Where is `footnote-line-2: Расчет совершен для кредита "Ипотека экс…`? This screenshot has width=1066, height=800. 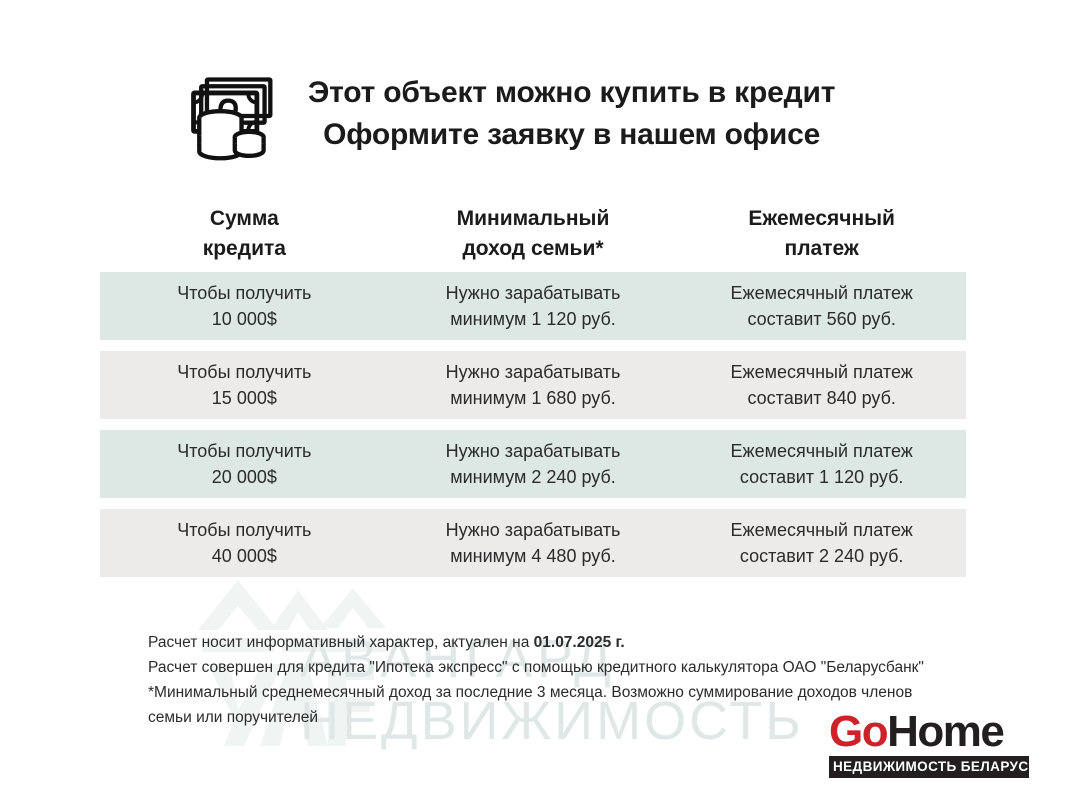
footnote-line-2: Расчет совершен для кредита "Ипотека экс… is located at coordinates (536, 667).